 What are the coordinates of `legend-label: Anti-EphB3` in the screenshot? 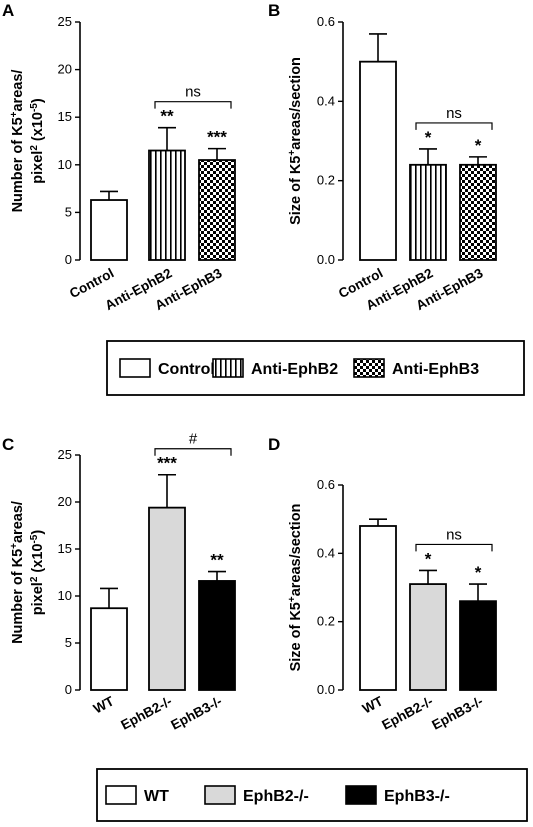 It's located at (435, 369).